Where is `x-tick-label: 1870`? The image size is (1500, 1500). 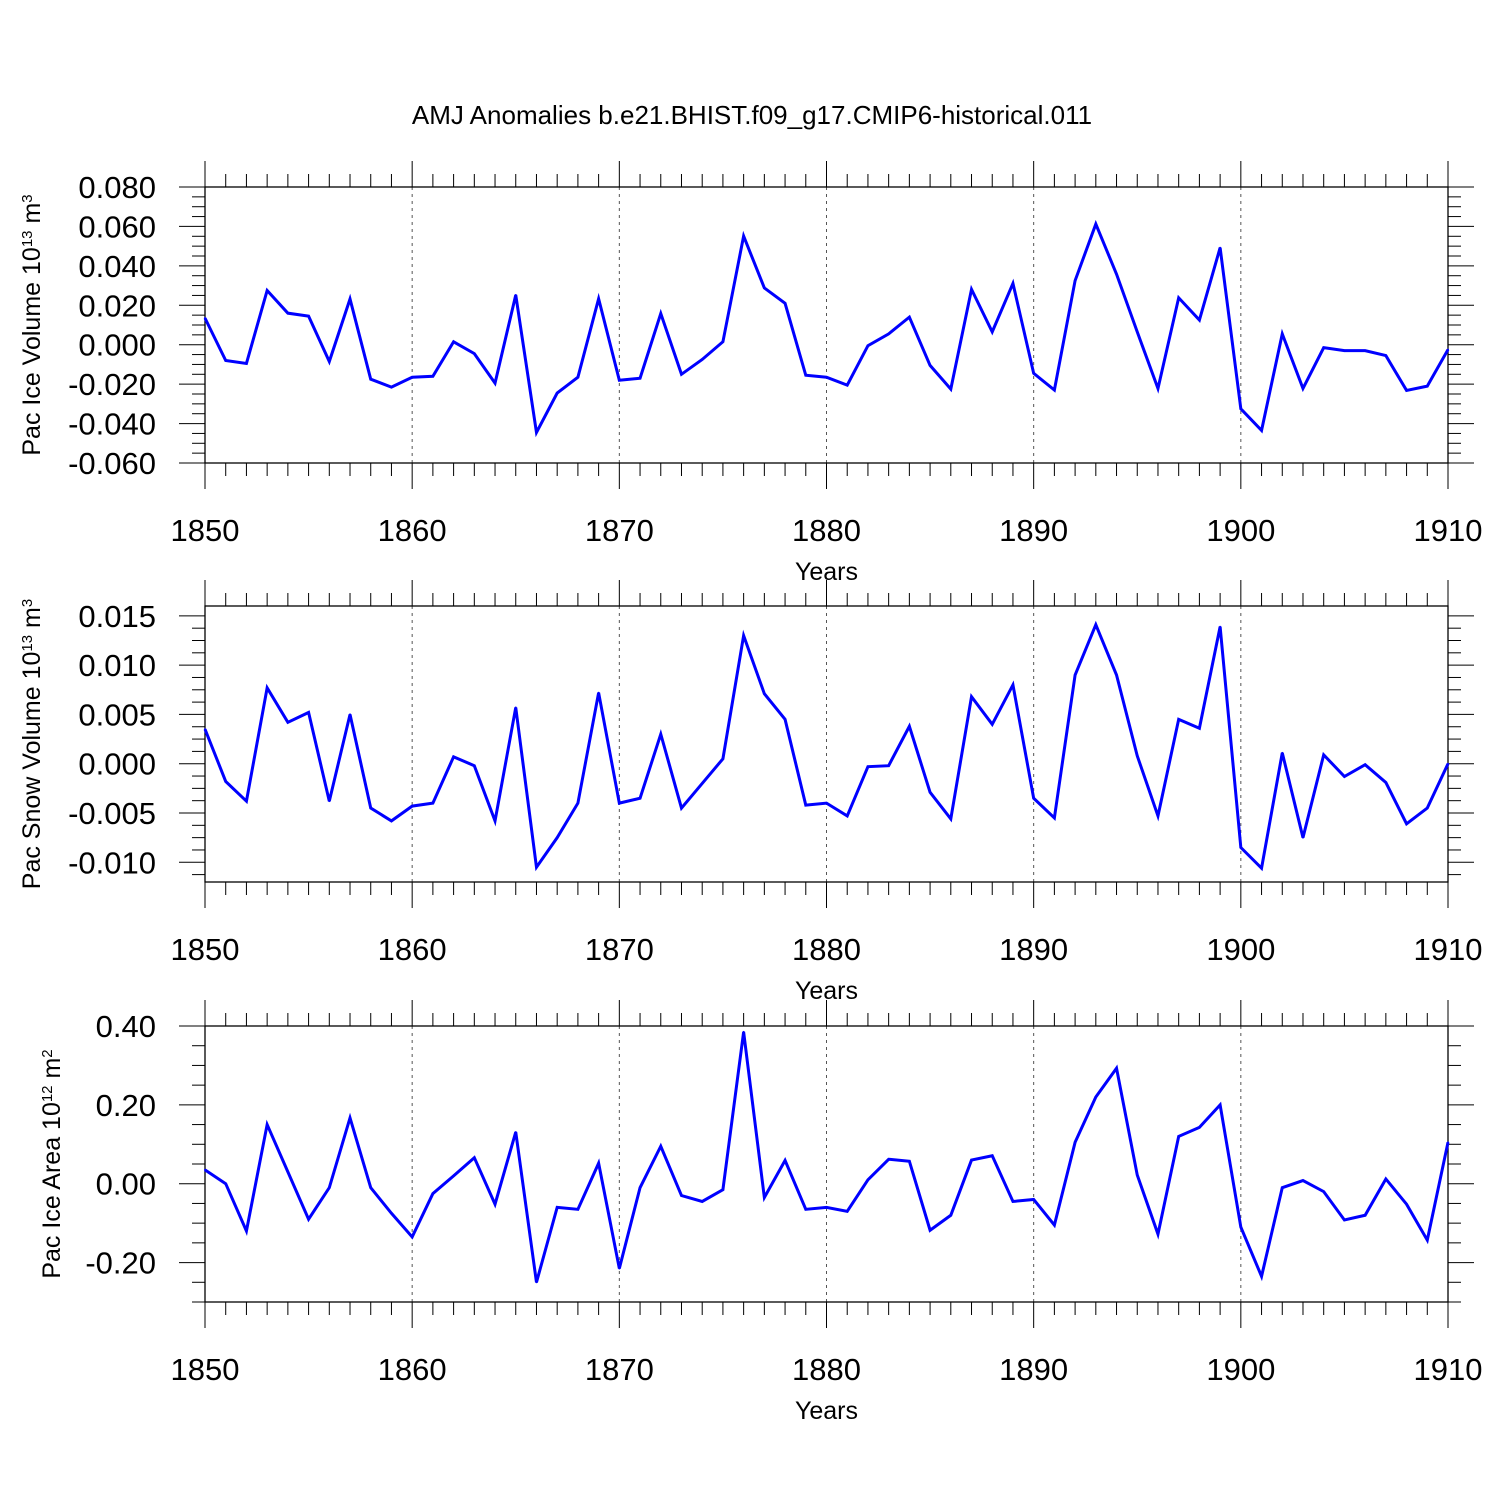
x-tick-label: 1870 is located at coordinates (619, 1369).